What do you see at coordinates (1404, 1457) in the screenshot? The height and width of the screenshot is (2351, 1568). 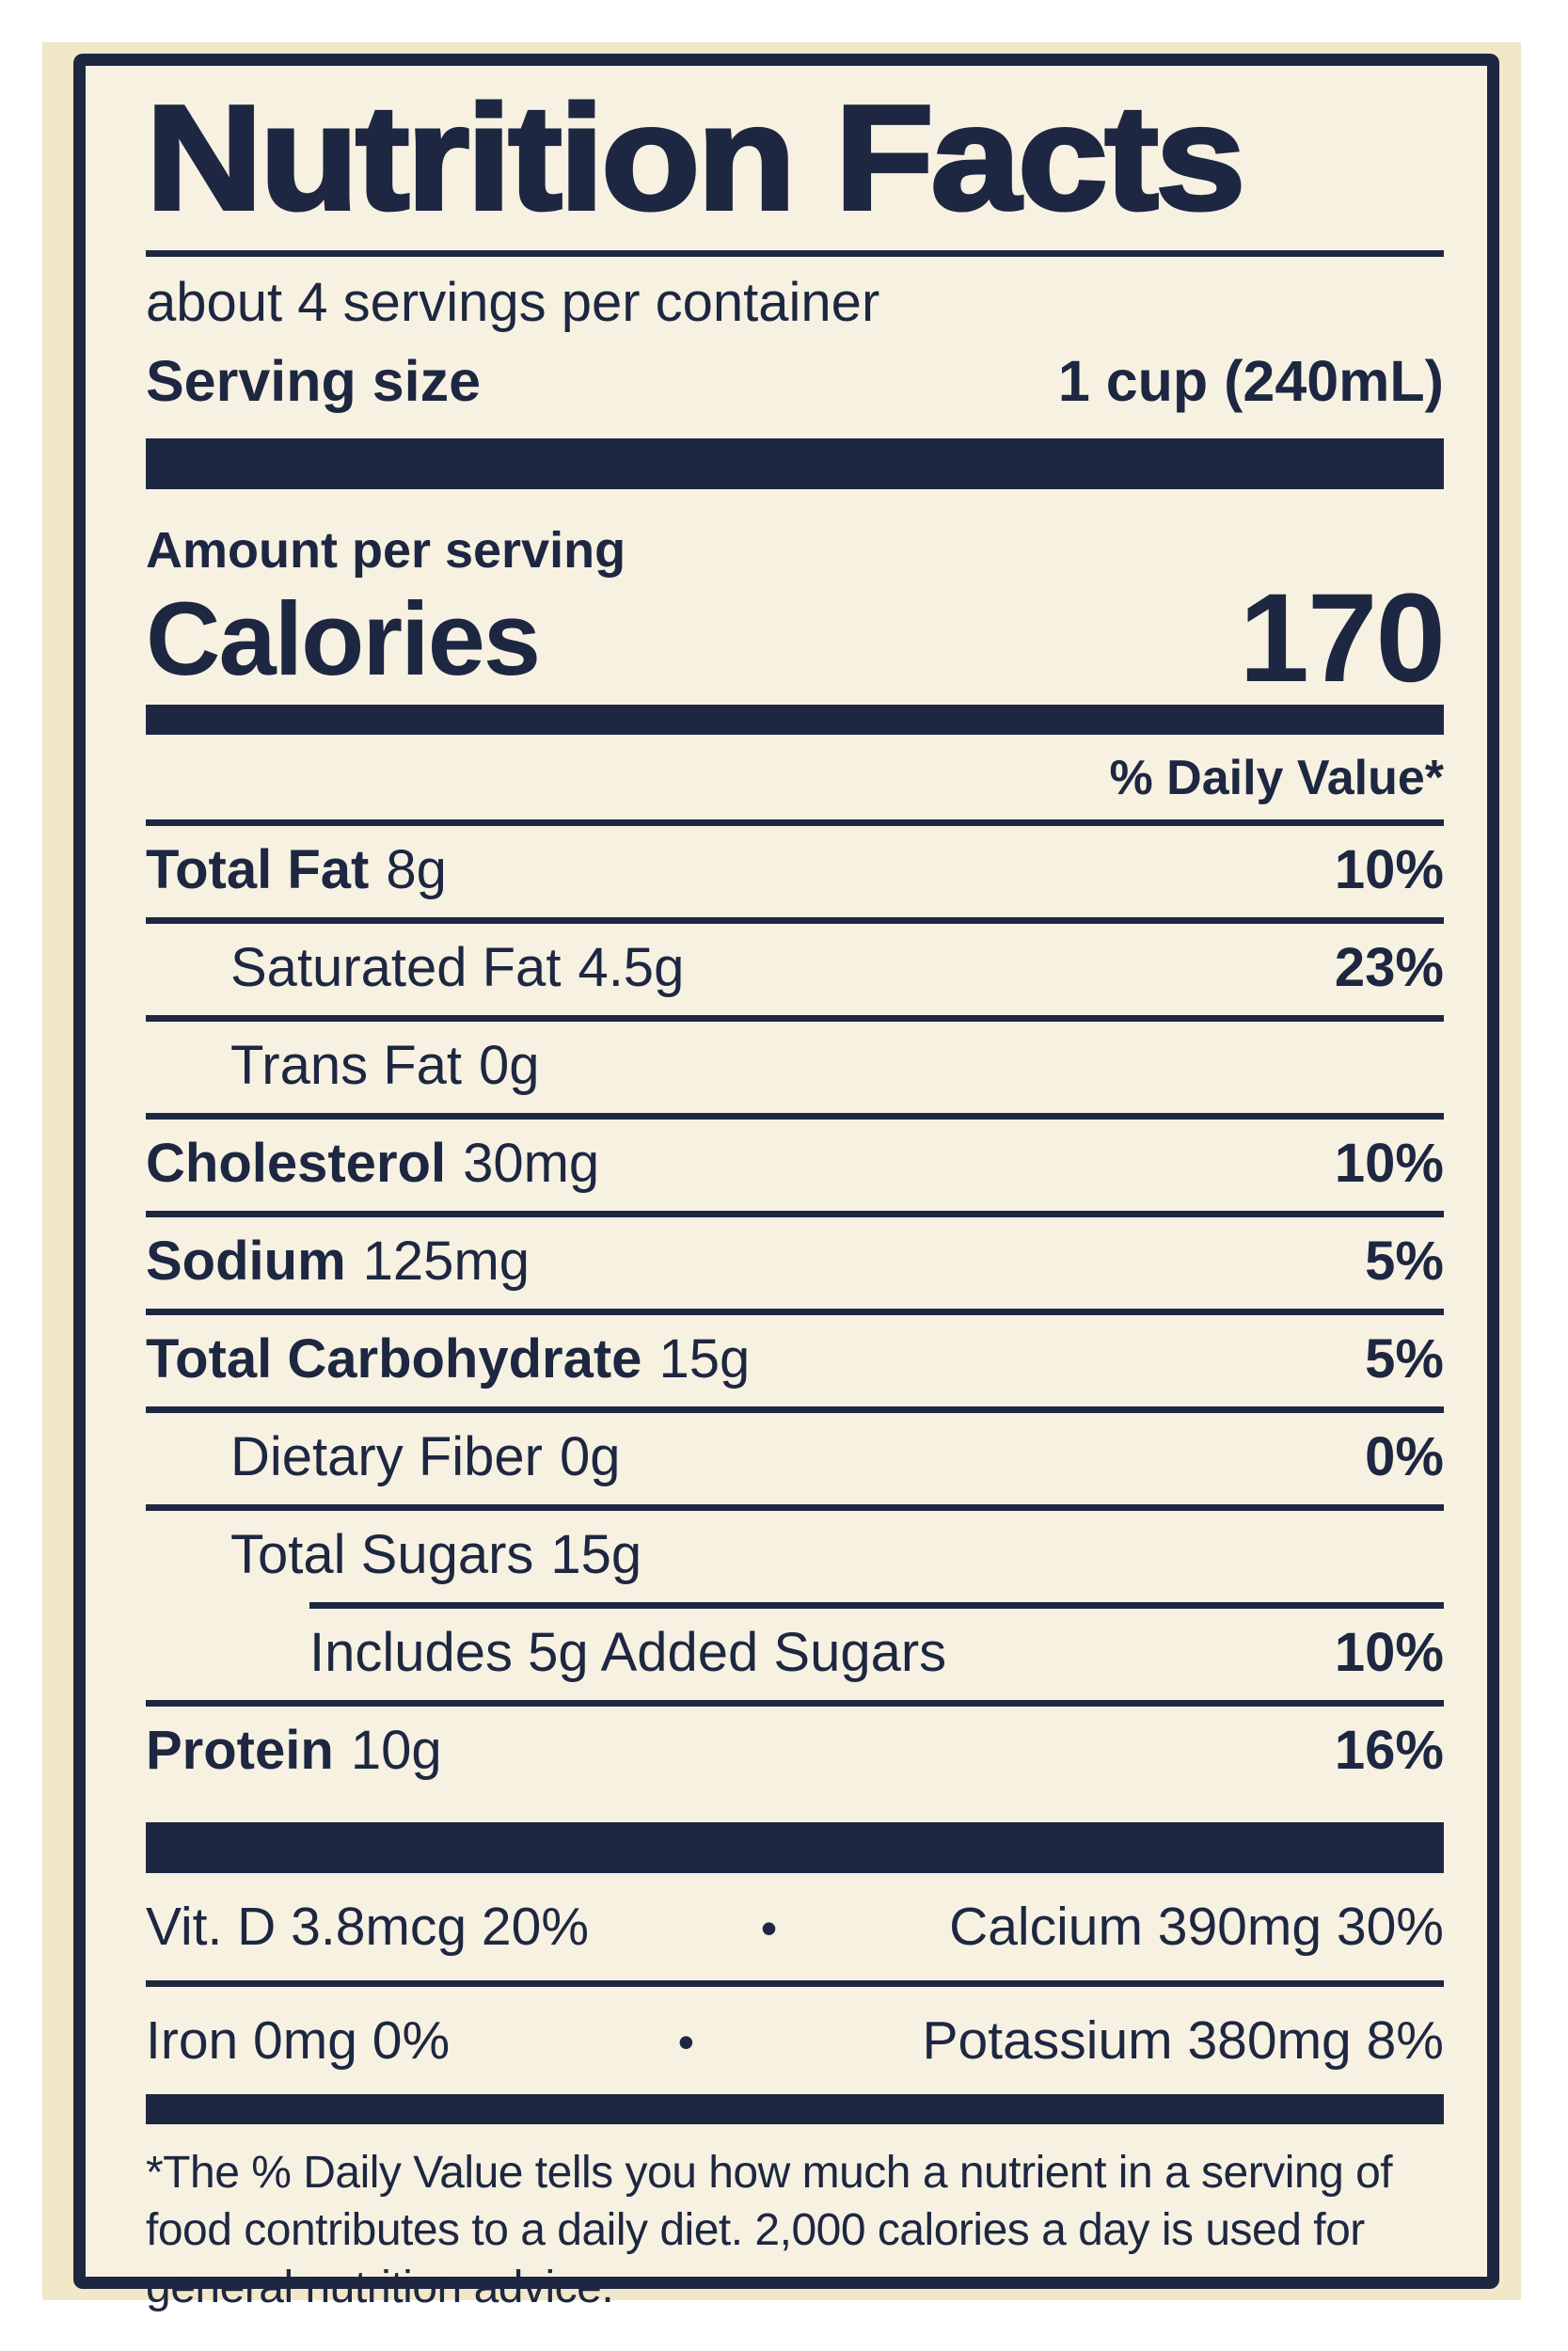 I see `nutrient-daily-value: 0%` at bounding box center [1404, 1457].